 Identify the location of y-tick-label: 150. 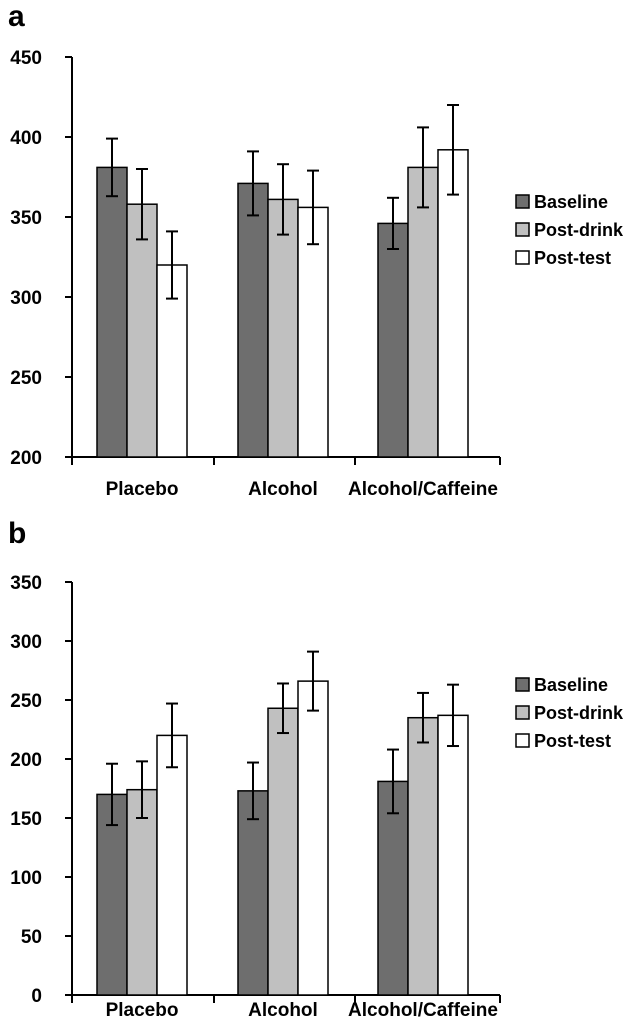
(26, 819).